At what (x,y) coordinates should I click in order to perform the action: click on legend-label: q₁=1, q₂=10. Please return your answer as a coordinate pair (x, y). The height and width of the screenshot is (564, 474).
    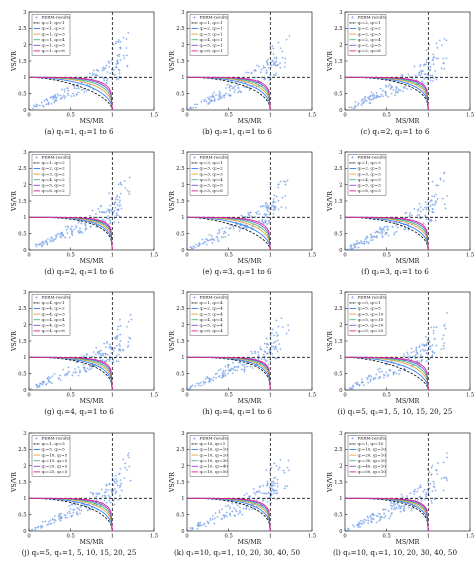
    Looking at the image, I should click on (371, 443).